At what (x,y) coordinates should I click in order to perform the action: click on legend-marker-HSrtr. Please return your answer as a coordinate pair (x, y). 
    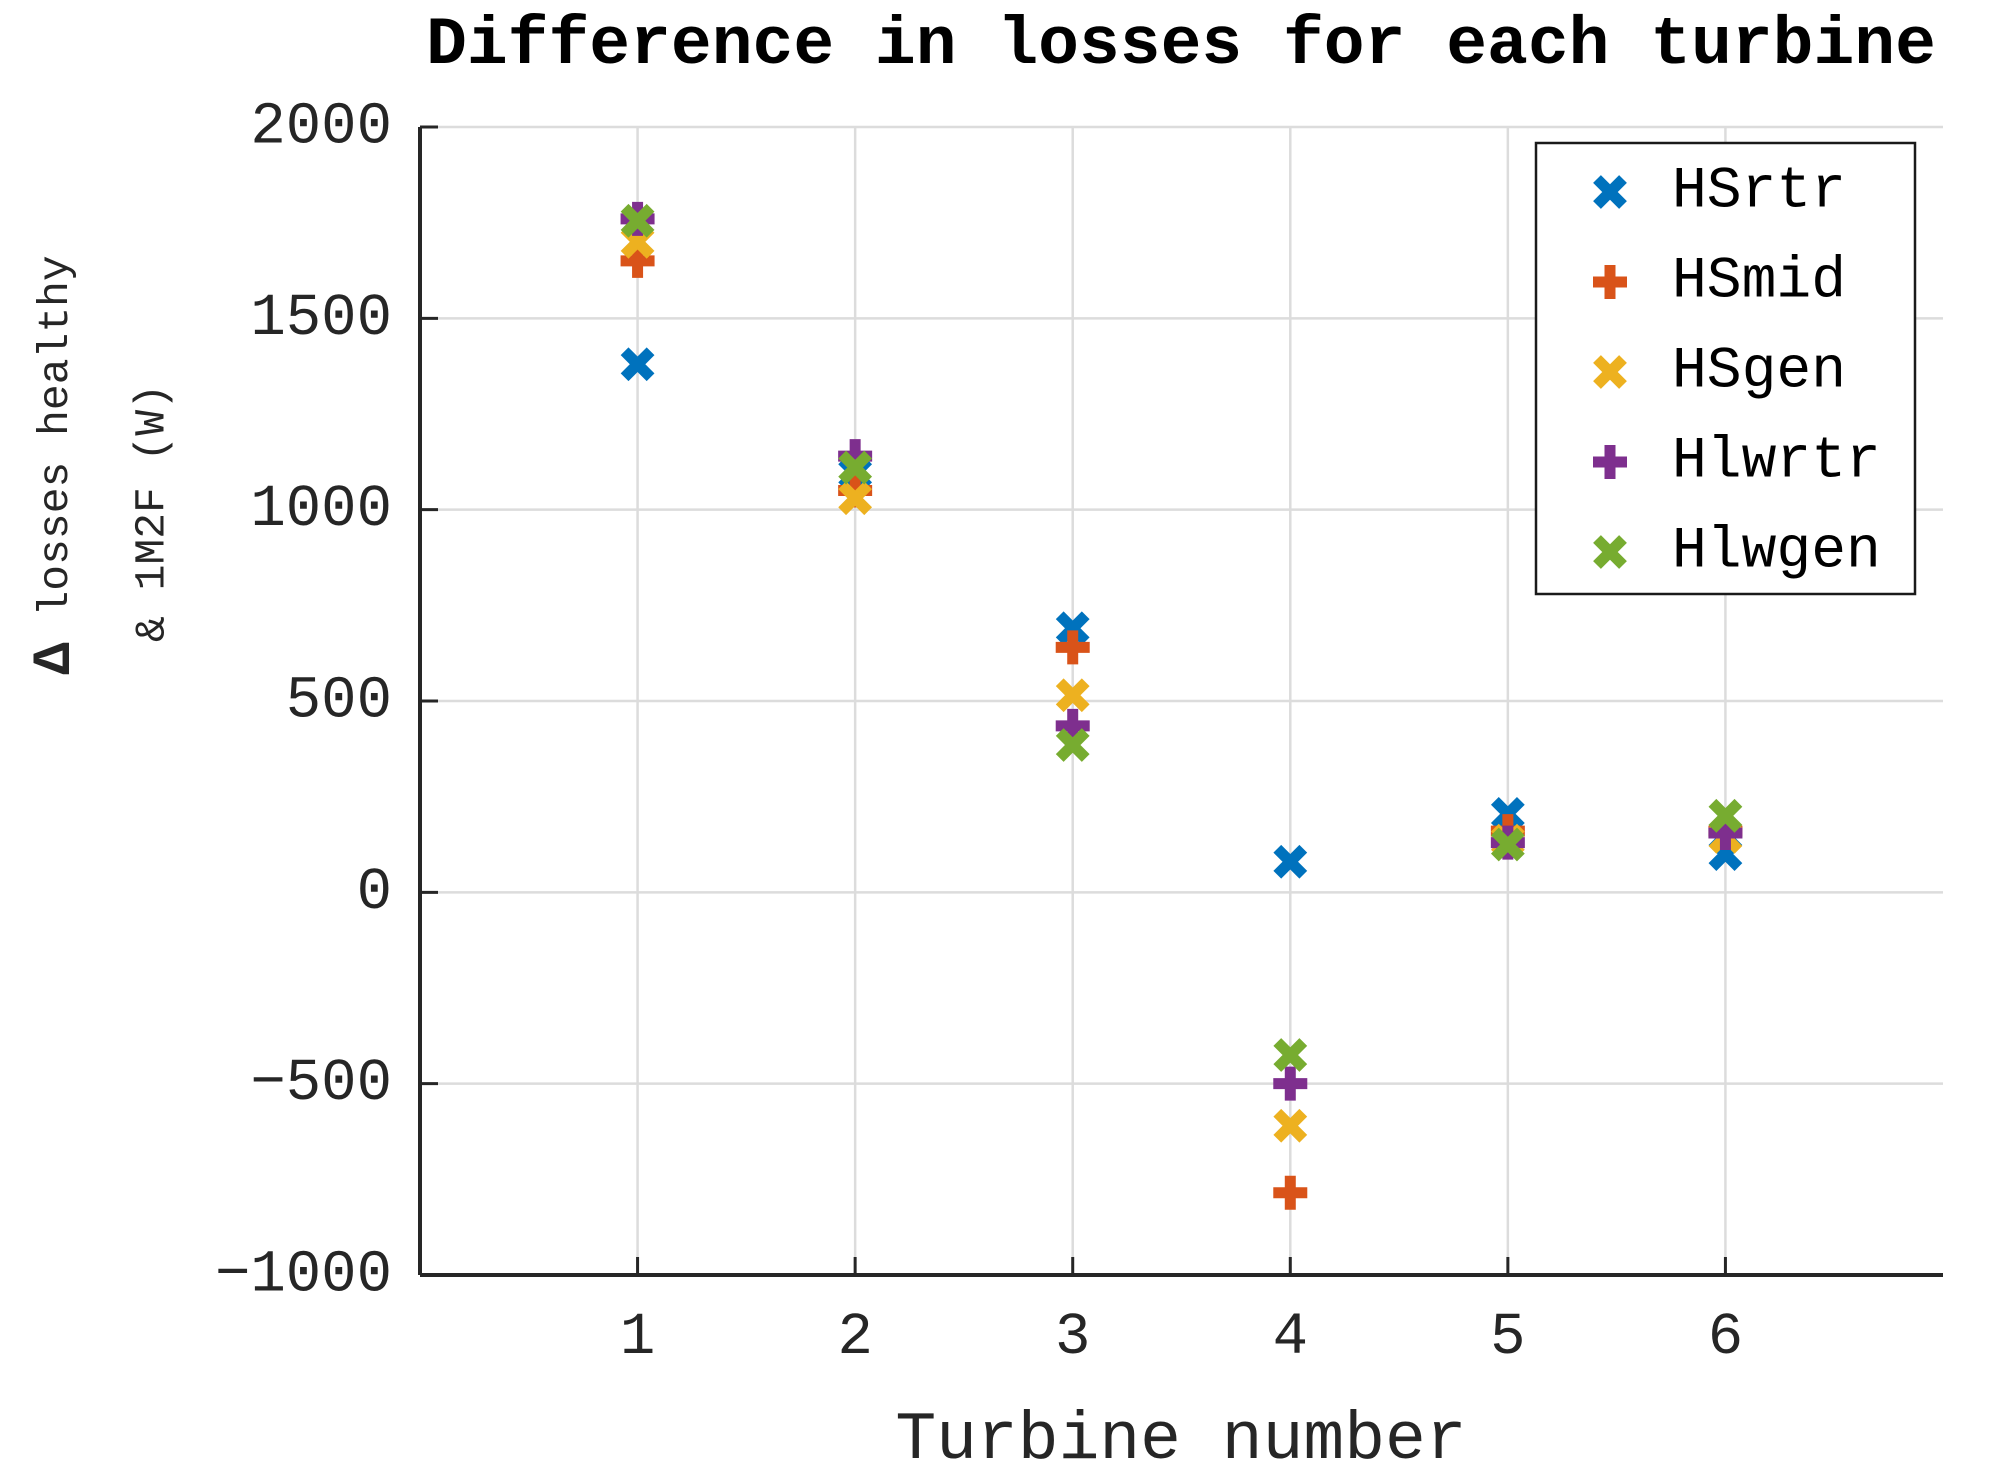
    Looking at the image, I should click on (1610, 192).